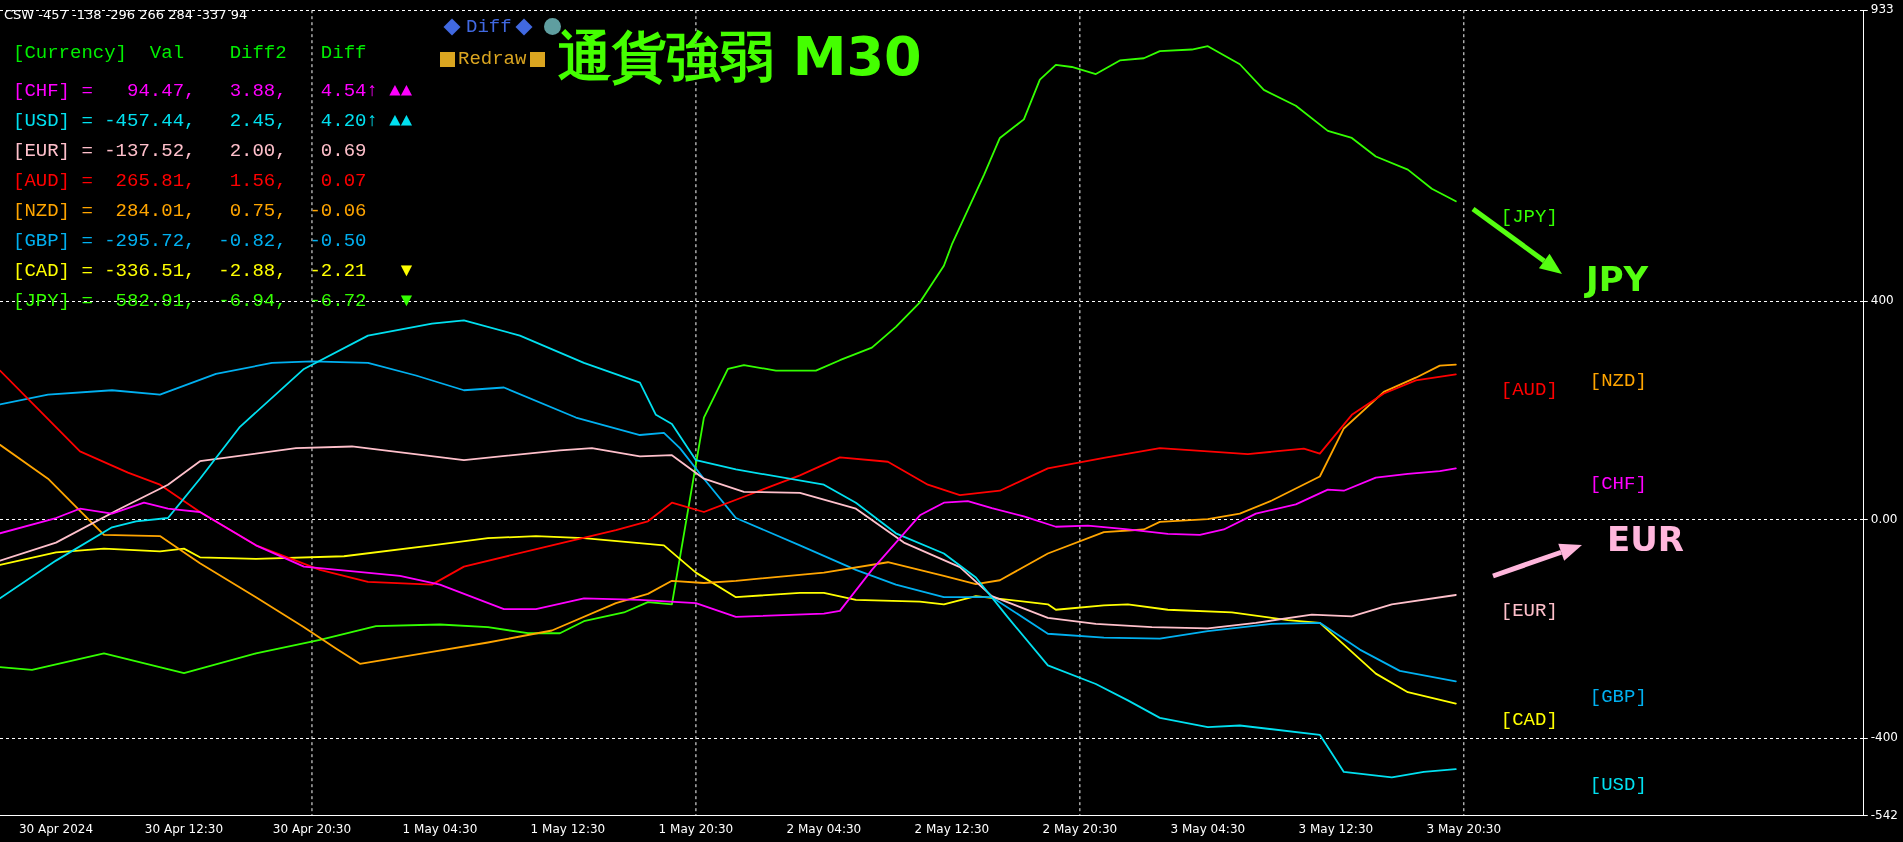 This screenshot has width=1903, height=842. Describe the element at coordinates (440, 828) in the screenshot. I see `x-tick-label: 1 May 04:30` at that location.